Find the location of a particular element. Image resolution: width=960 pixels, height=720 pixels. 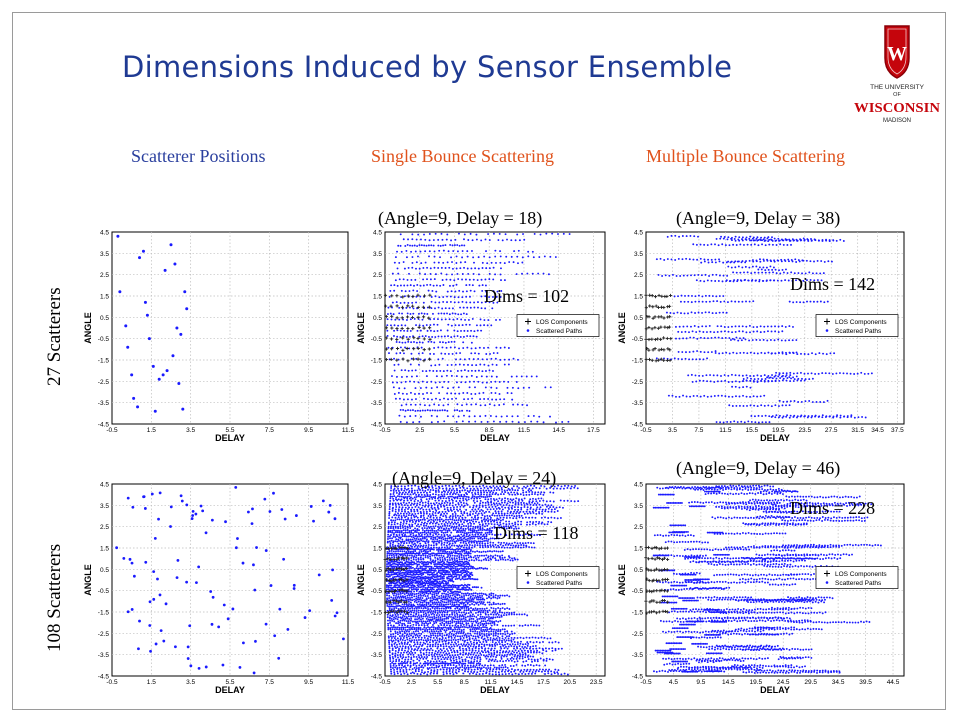

y-tick-label: 2.5 is located at coordinates (104, 275).